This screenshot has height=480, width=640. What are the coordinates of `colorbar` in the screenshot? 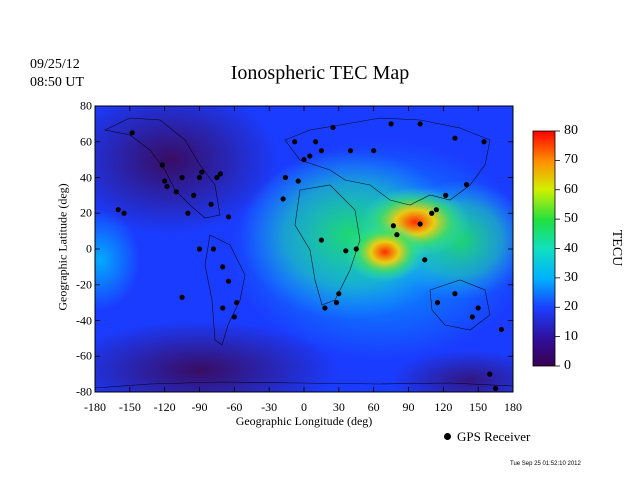 It's located at (544, 248).